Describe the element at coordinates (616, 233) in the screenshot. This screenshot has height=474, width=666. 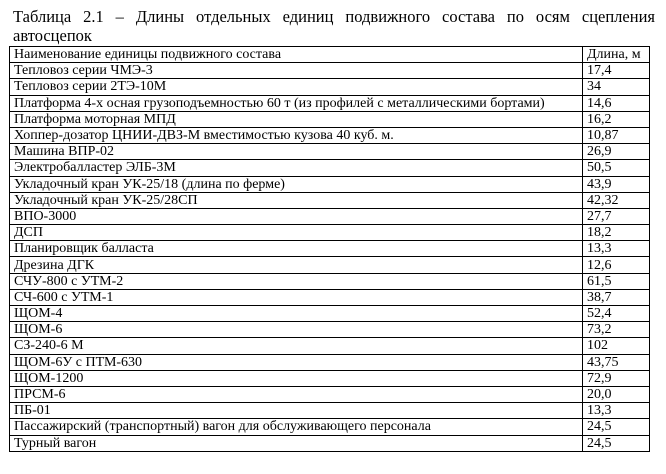
I see `cell-length: 18,2` at that location.